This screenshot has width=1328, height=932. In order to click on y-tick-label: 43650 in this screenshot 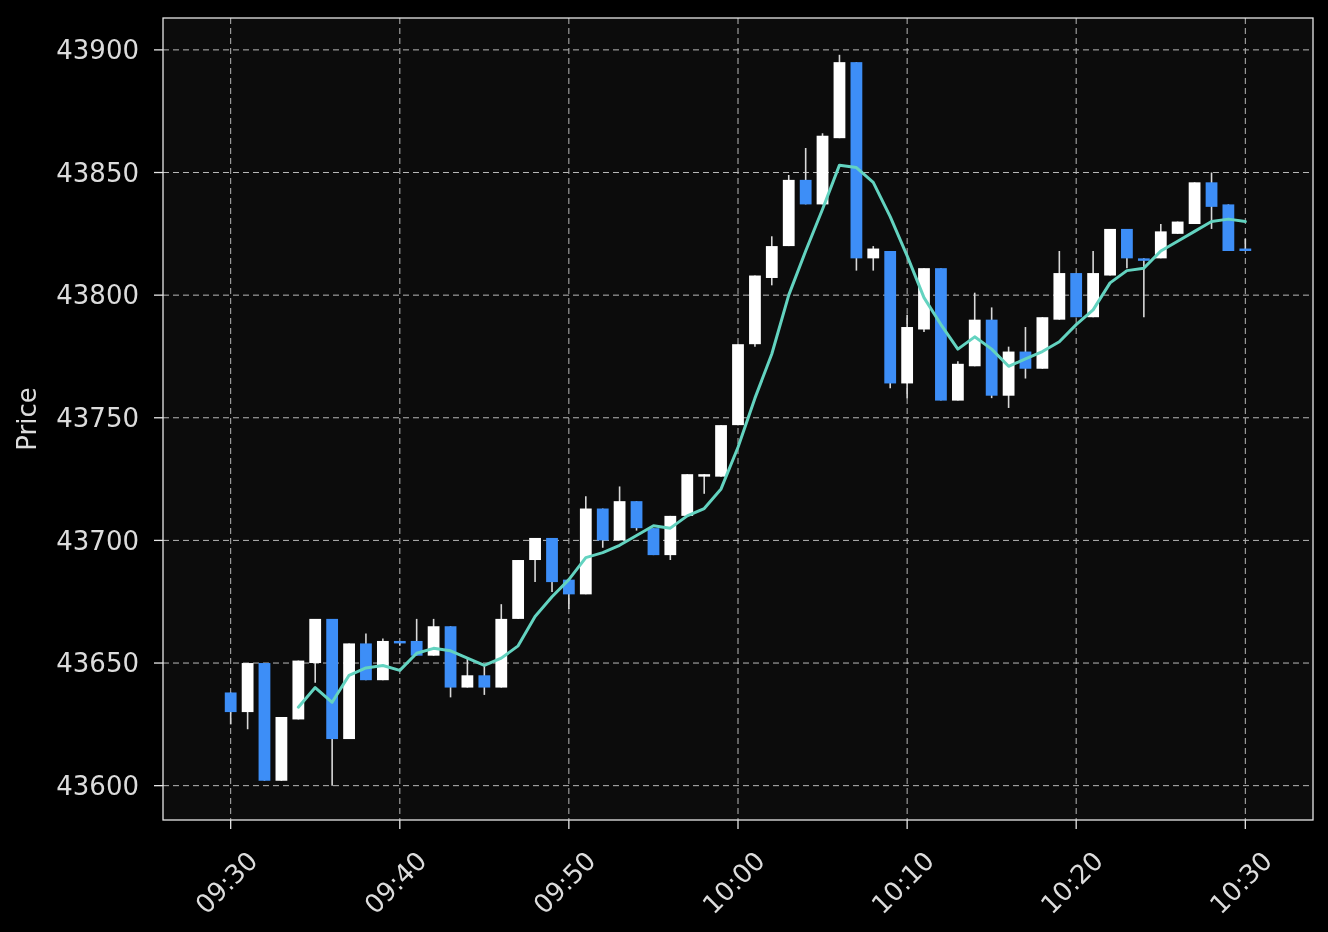, I will do `click(97, 663)`.